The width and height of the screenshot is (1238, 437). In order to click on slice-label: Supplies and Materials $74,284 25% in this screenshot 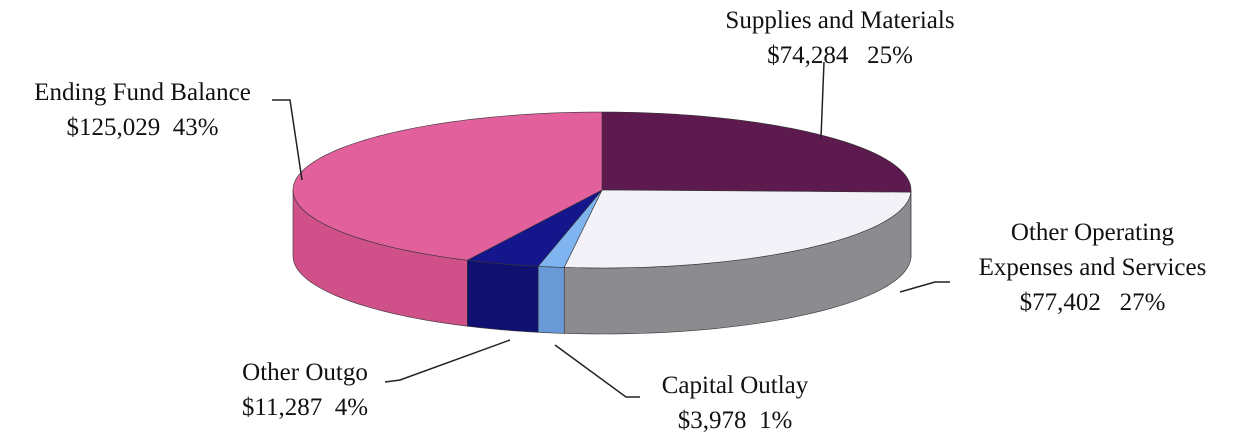, I will do `click(840, 38)`.